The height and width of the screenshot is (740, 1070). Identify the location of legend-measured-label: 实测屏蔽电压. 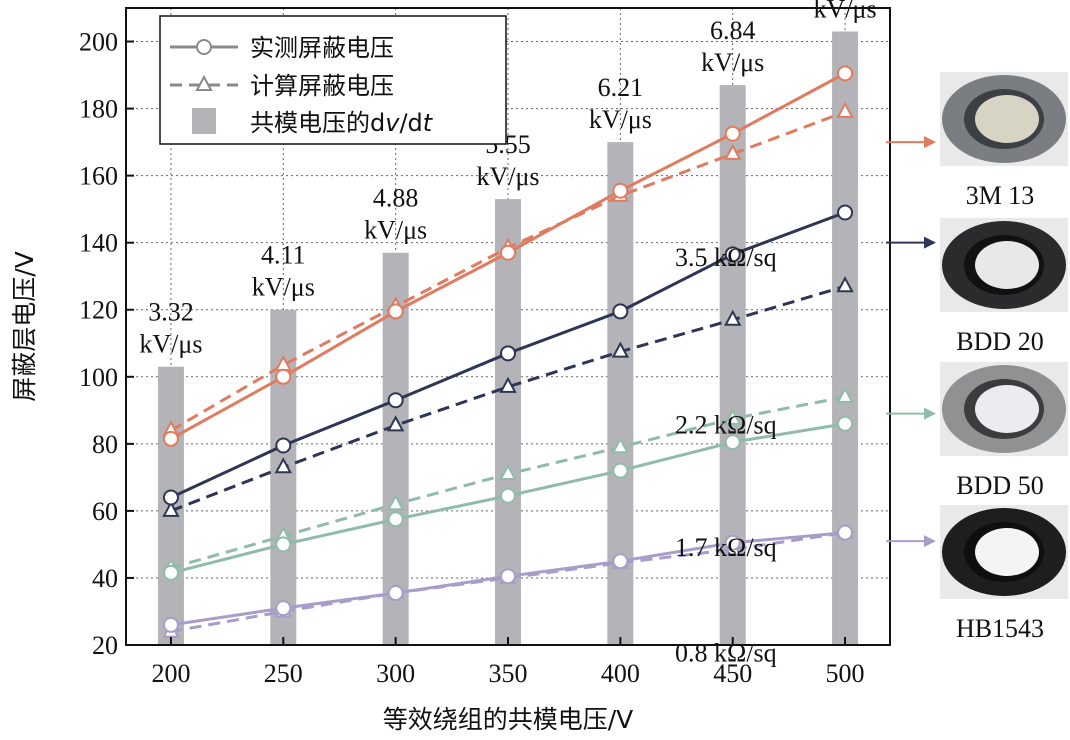
(322, 48).